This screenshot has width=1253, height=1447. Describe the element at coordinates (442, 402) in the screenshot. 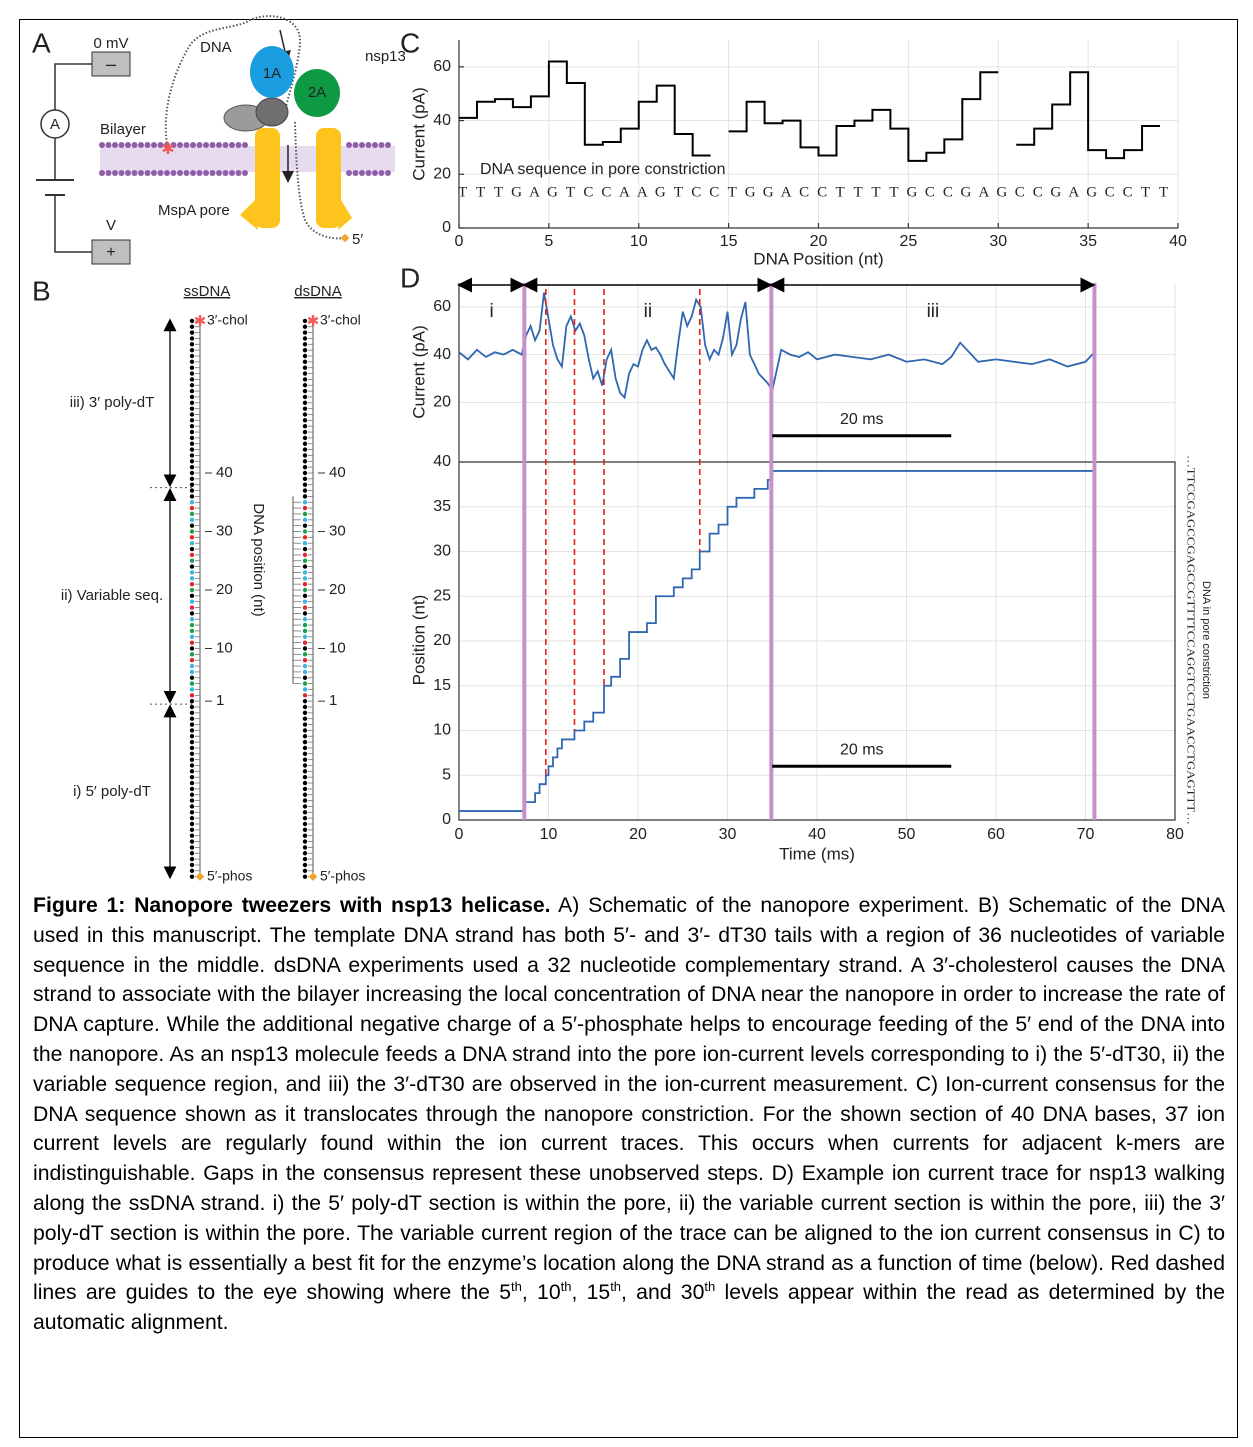

I see `y-tick-label: 20` at that location.